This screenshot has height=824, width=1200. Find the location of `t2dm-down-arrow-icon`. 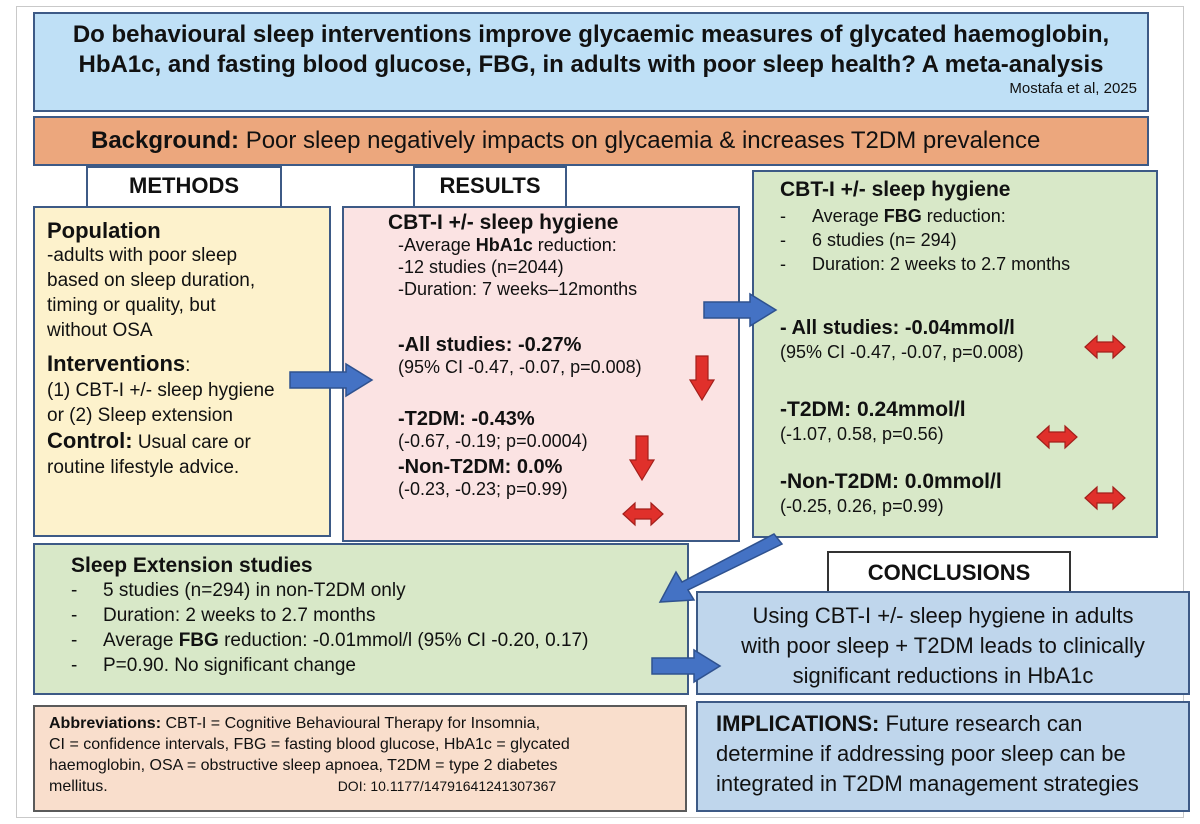

t2dm-down-arrow-icon is located at coordinates (642, 458).